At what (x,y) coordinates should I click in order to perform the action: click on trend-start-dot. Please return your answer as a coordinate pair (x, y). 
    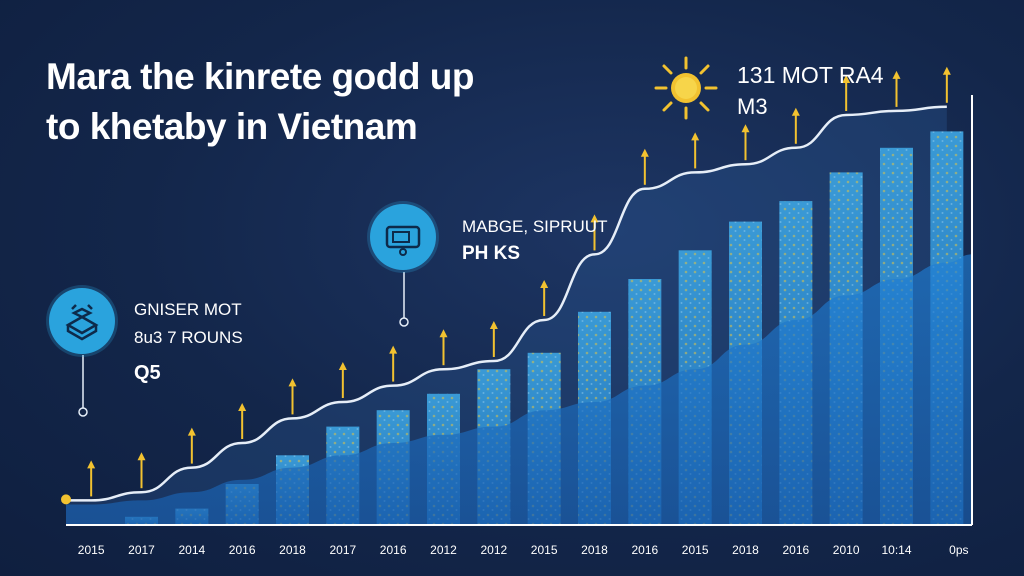
    Looking at the image, I should click on (66, 499).